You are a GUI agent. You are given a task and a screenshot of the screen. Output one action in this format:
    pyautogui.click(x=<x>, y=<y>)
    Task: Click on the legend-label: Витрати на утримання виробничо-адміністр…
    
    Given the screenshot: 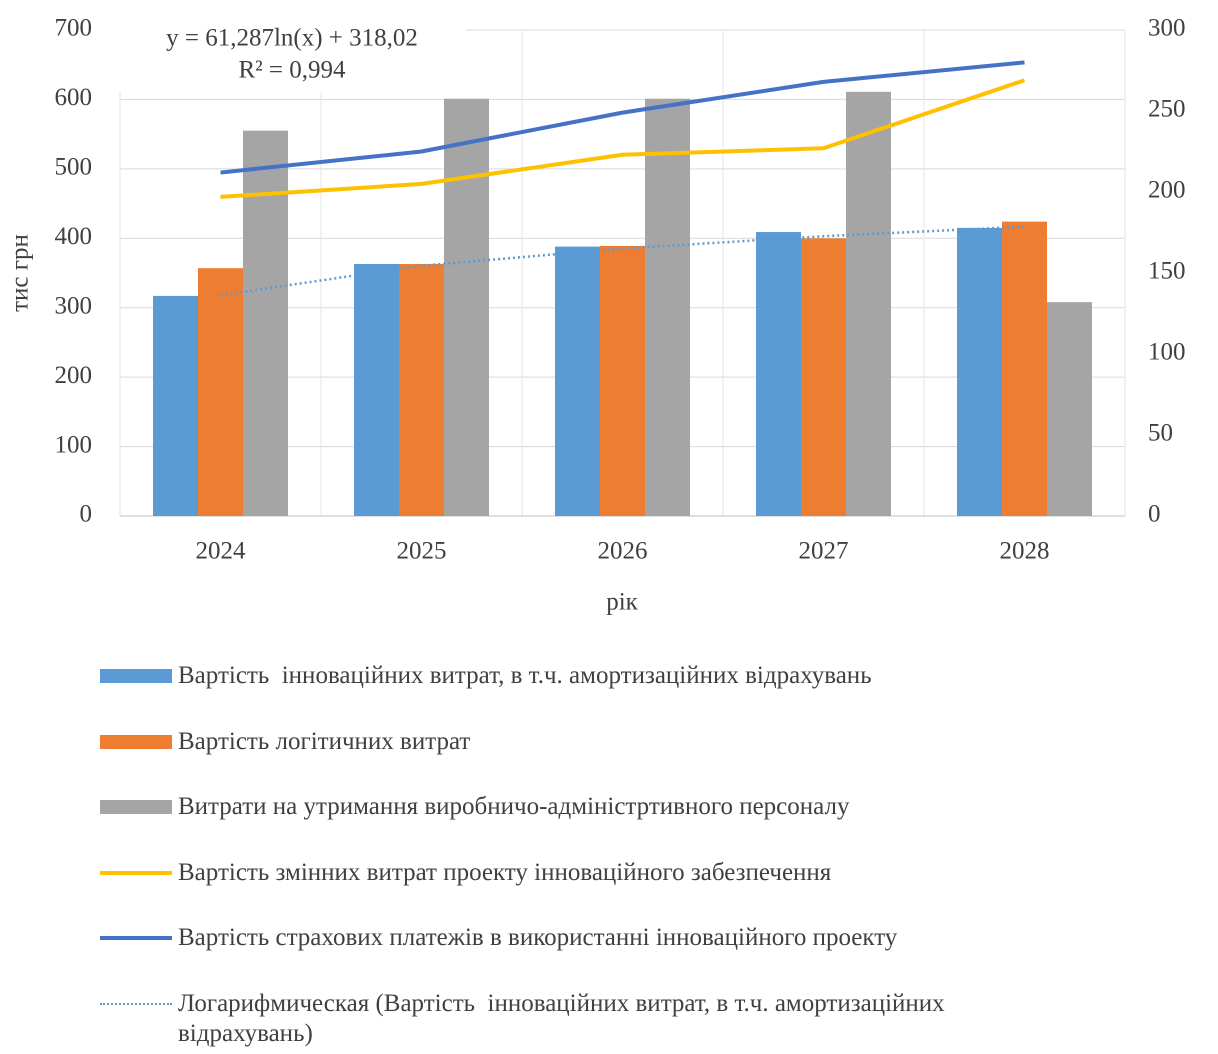 What is the action you would take?
    pyautogui.click(x=514, y=806)
    